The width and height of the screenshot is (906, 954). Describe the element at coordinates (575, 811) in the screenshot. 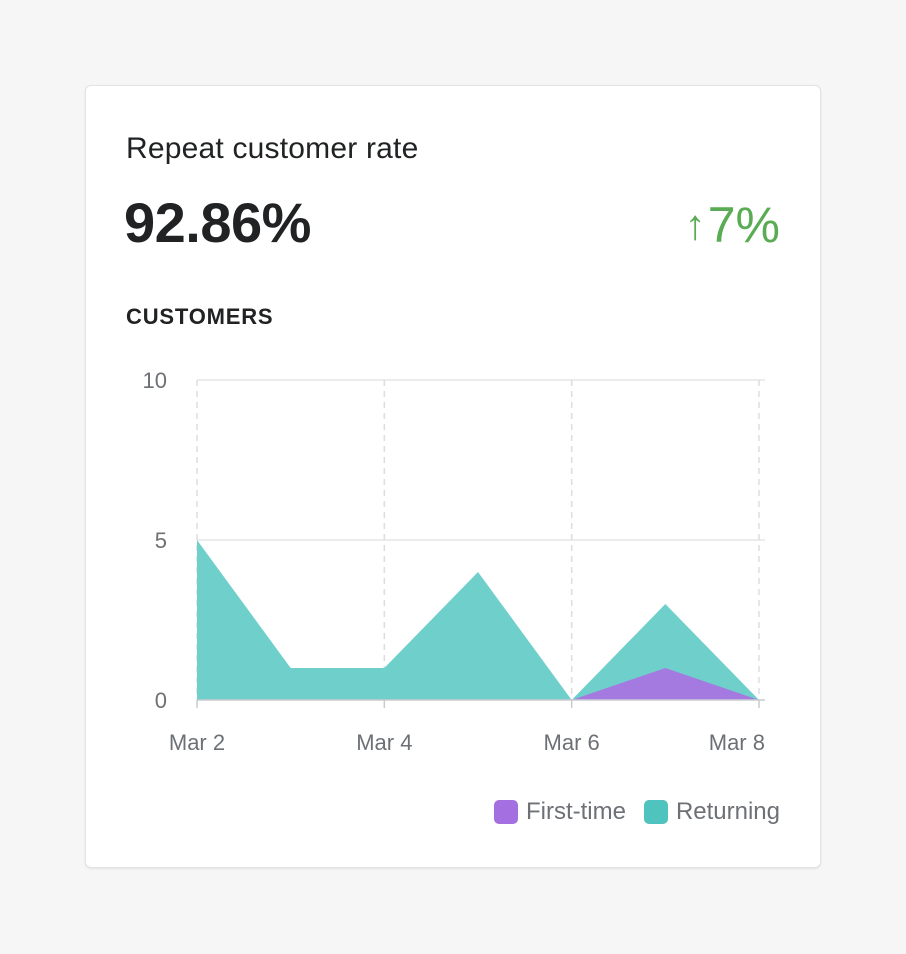

I see `legend-label-first-time: First-time` at that location.